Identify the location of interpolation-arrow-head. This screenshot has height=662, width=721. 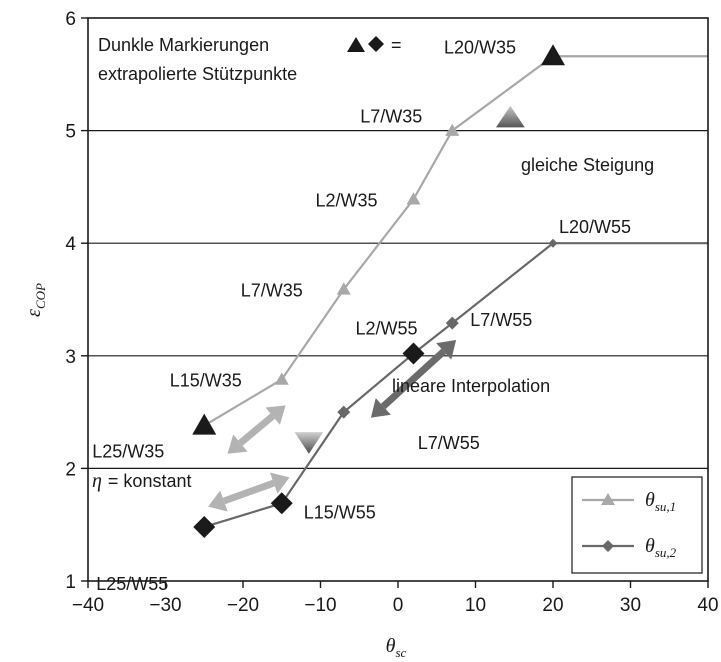
(446, 350).